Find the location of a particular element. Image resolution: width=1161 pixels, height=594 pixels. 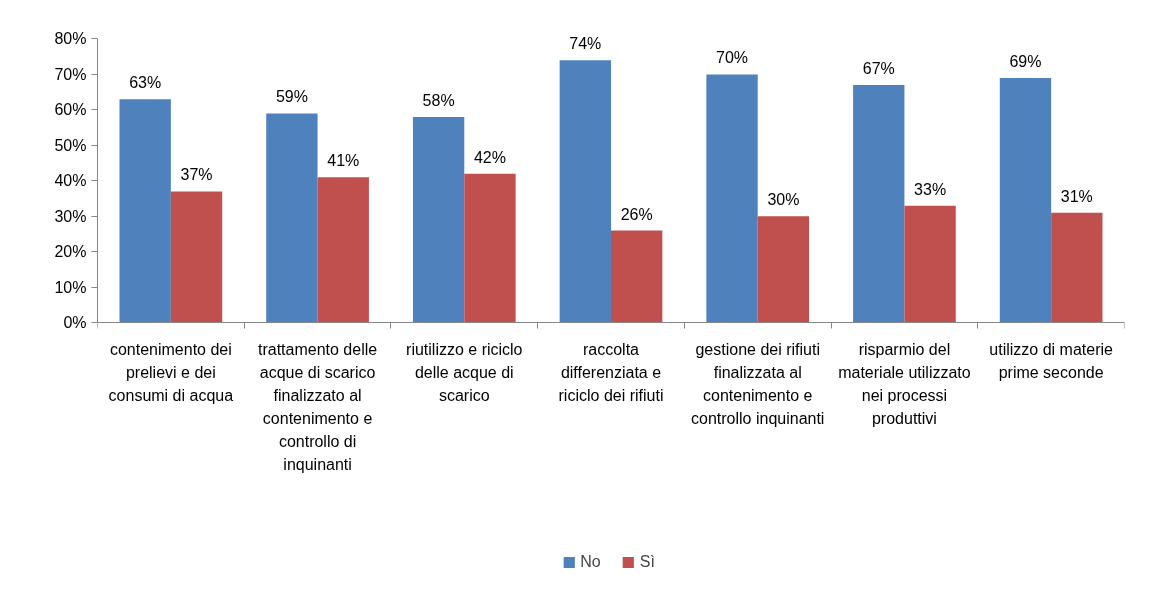

data-label: 31% is located at coordinates (1076, 196).